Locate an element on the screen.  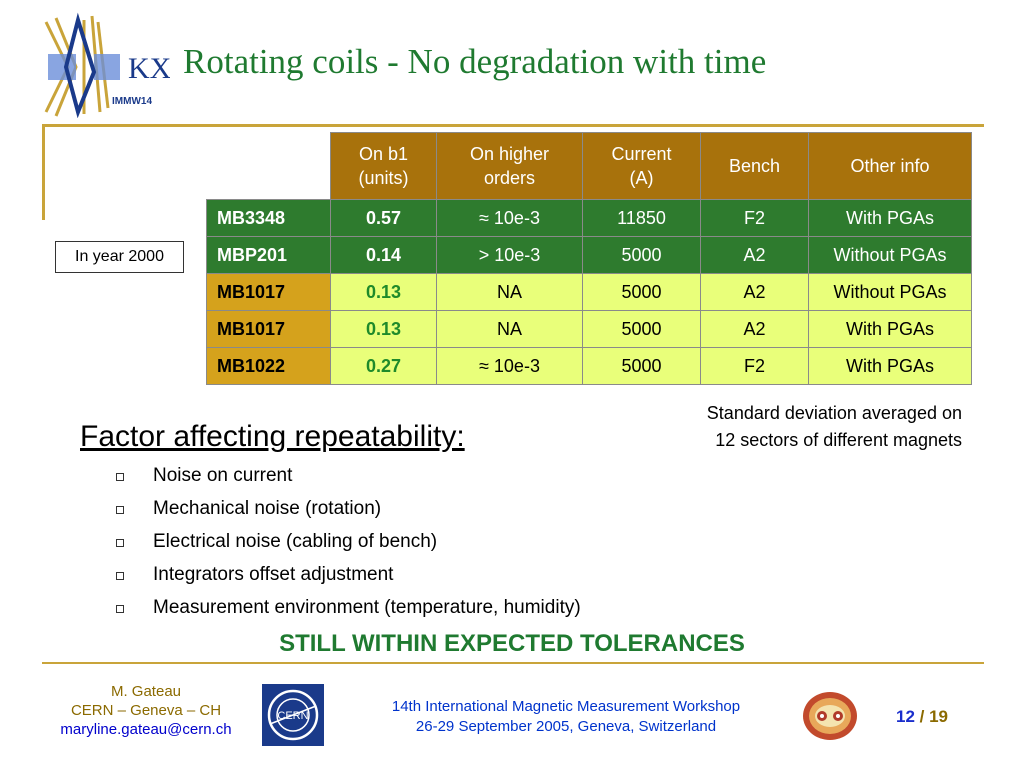
list-item-text: Noise on current is located at coordinates (223, 475).